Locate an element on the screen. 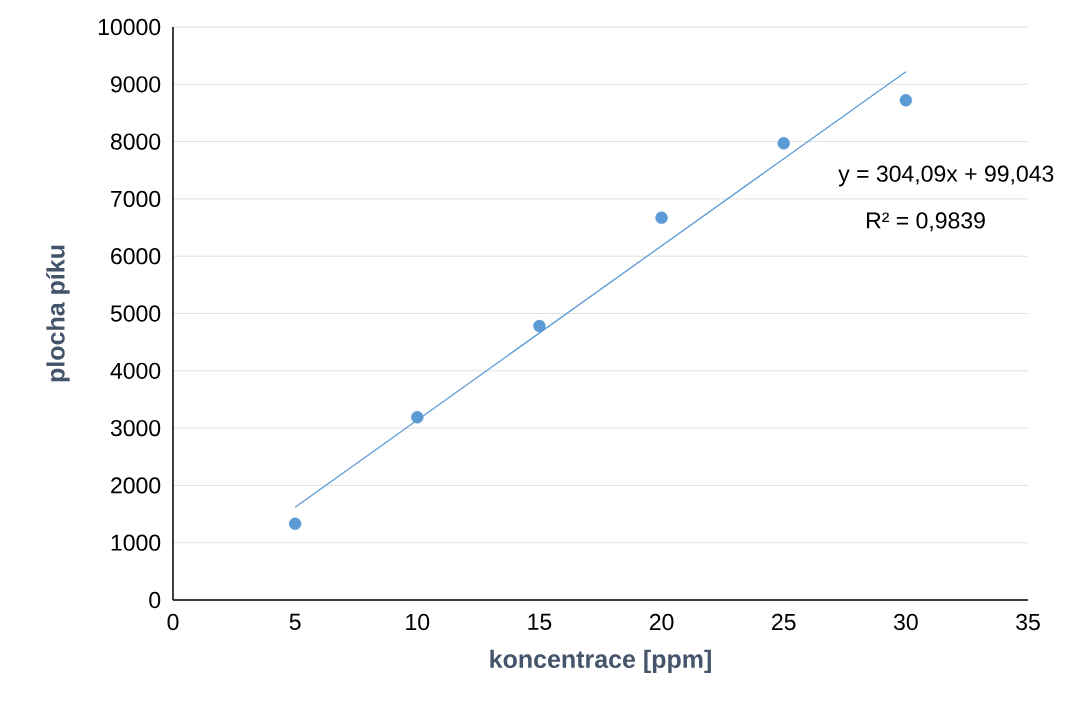 This screenshot has height=713, width=1066. annotation: R² = 0,9839 is located at coordinates (926, 222).